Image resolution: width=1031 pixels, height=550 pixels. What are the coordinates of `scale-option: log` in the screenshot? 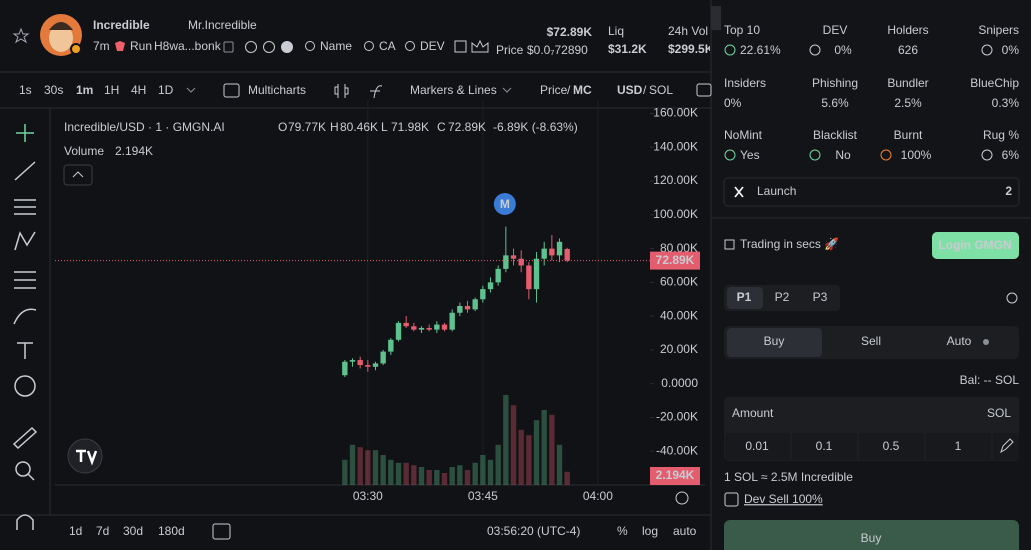 It's located at (650, 531).